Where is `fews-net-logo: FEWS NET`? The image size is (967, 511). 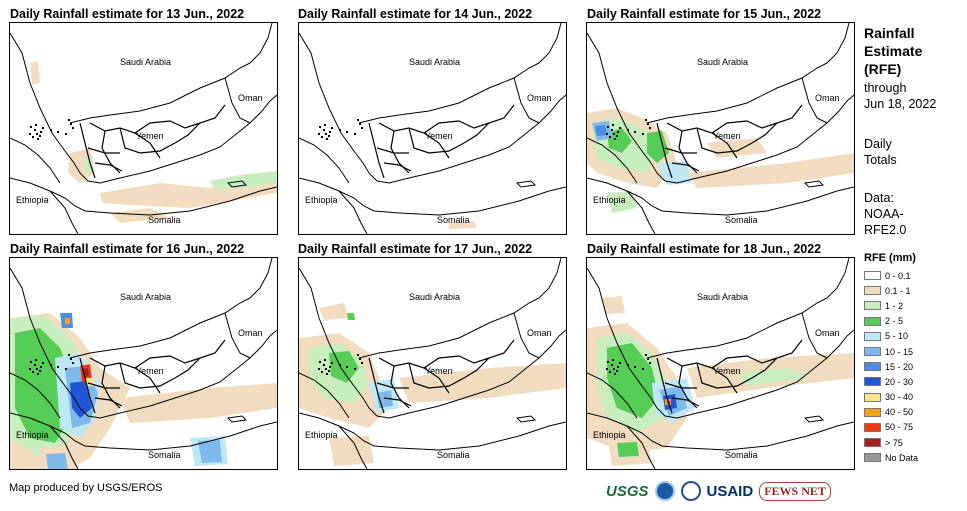
fews-net-logo: FEWS NET is located at coordinates (795, 491).